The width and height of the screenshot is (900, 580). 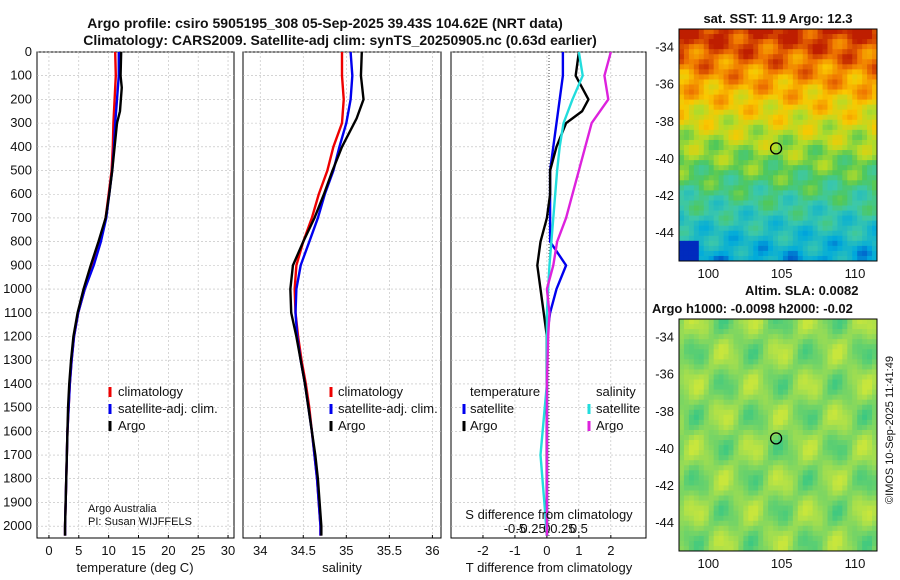 I want to click on map-x-tick-label: 110, so click(x=855, y=273).